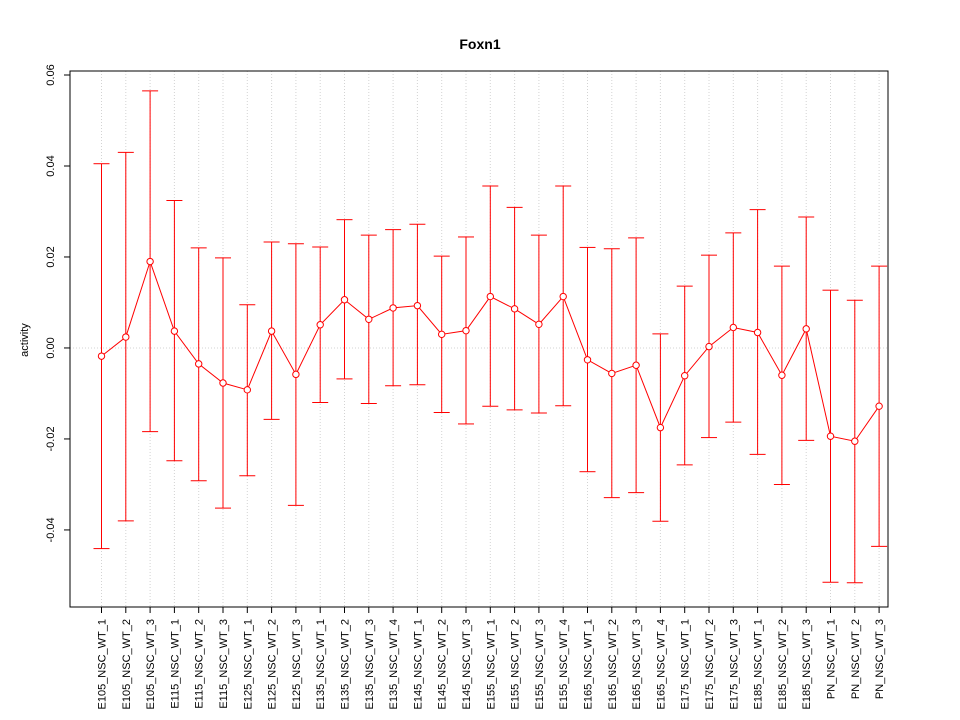 The image size is (960, 720). What do you see at coordinates (734, 664) in the screenshot?
I see `x-tick-label: E175_NSC_WT_3` at bounding box center [734, 664].